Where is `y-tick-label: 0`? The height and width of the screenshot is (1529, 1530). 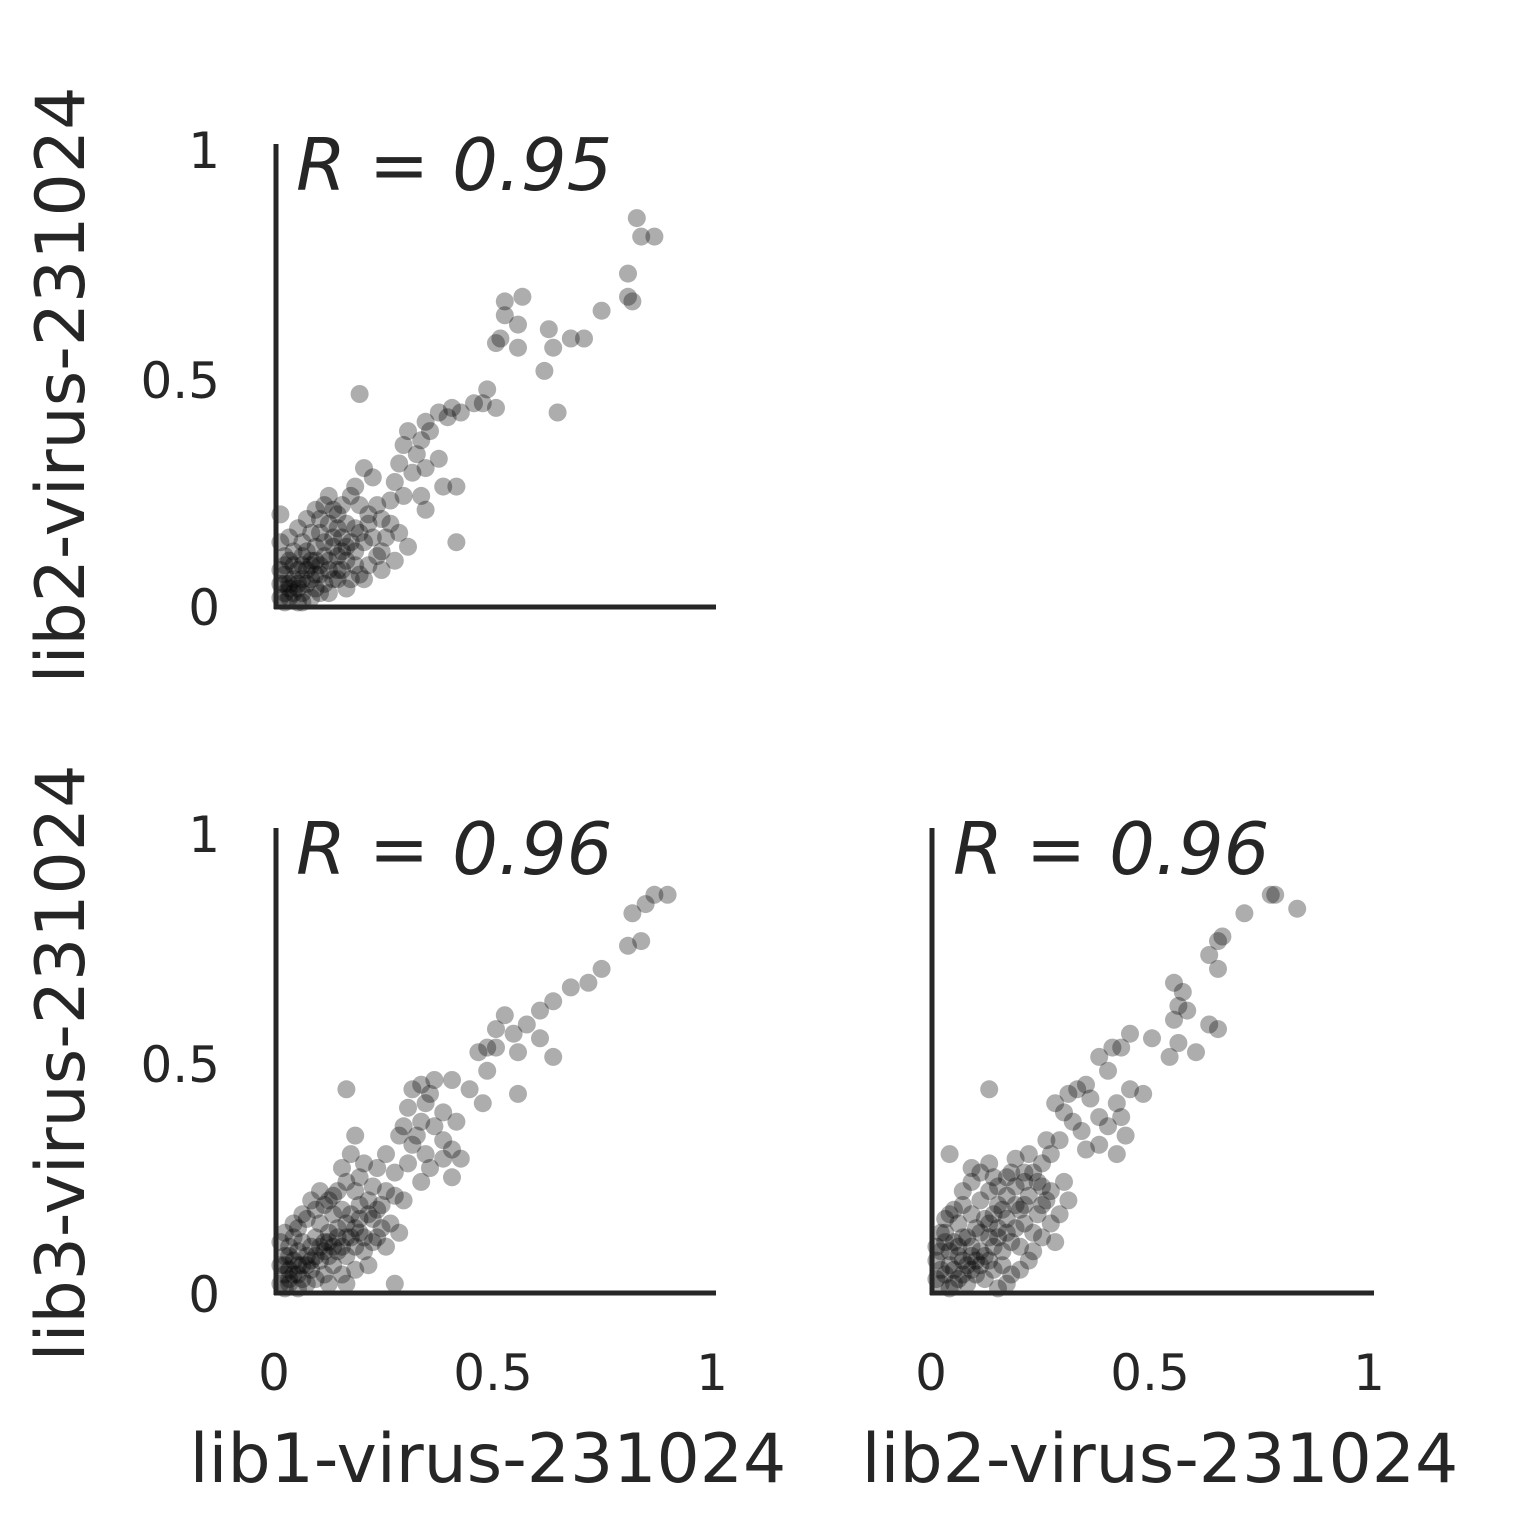 y-tick-label: 0 is located at coordinates (204, 1295).